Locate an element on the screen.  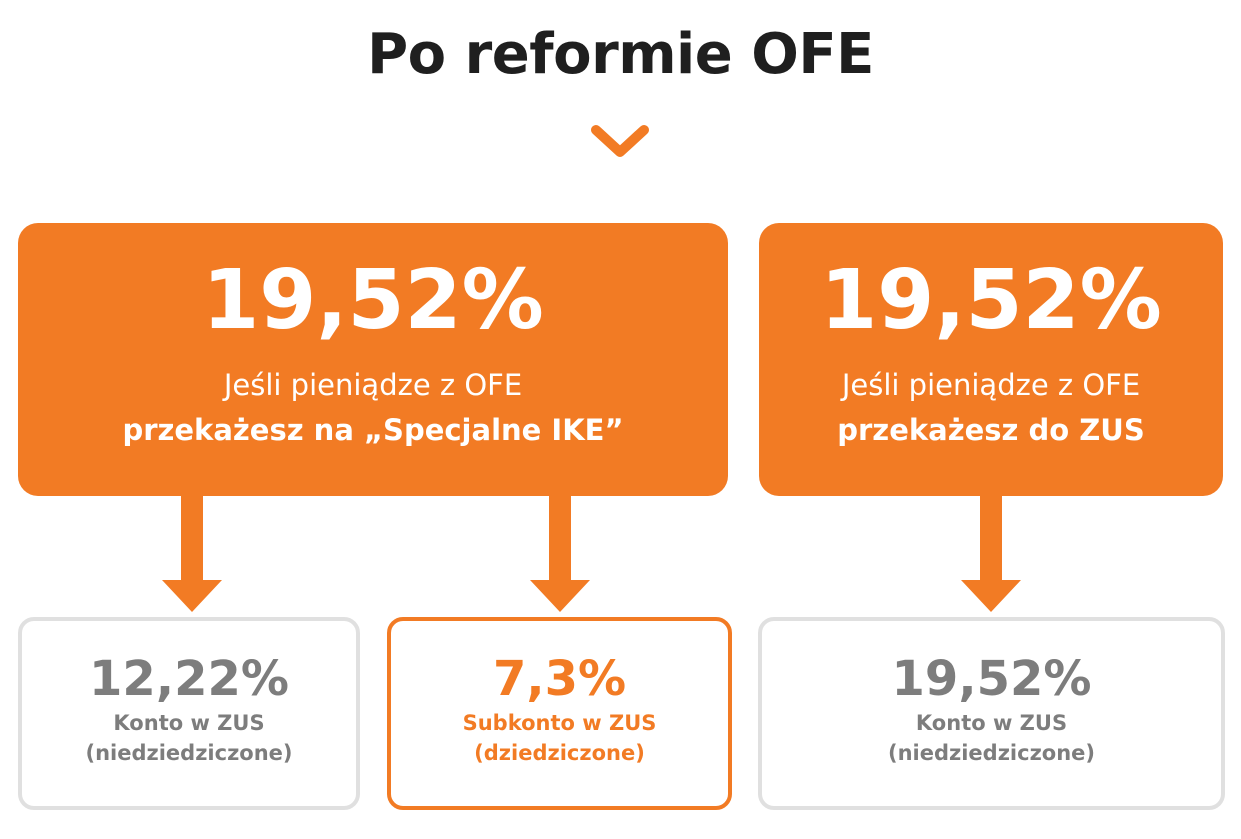
subkonto-zus-box: 7,3% Subkonto w ZUS (dziedziczone) is located at coordinates (559, 713).